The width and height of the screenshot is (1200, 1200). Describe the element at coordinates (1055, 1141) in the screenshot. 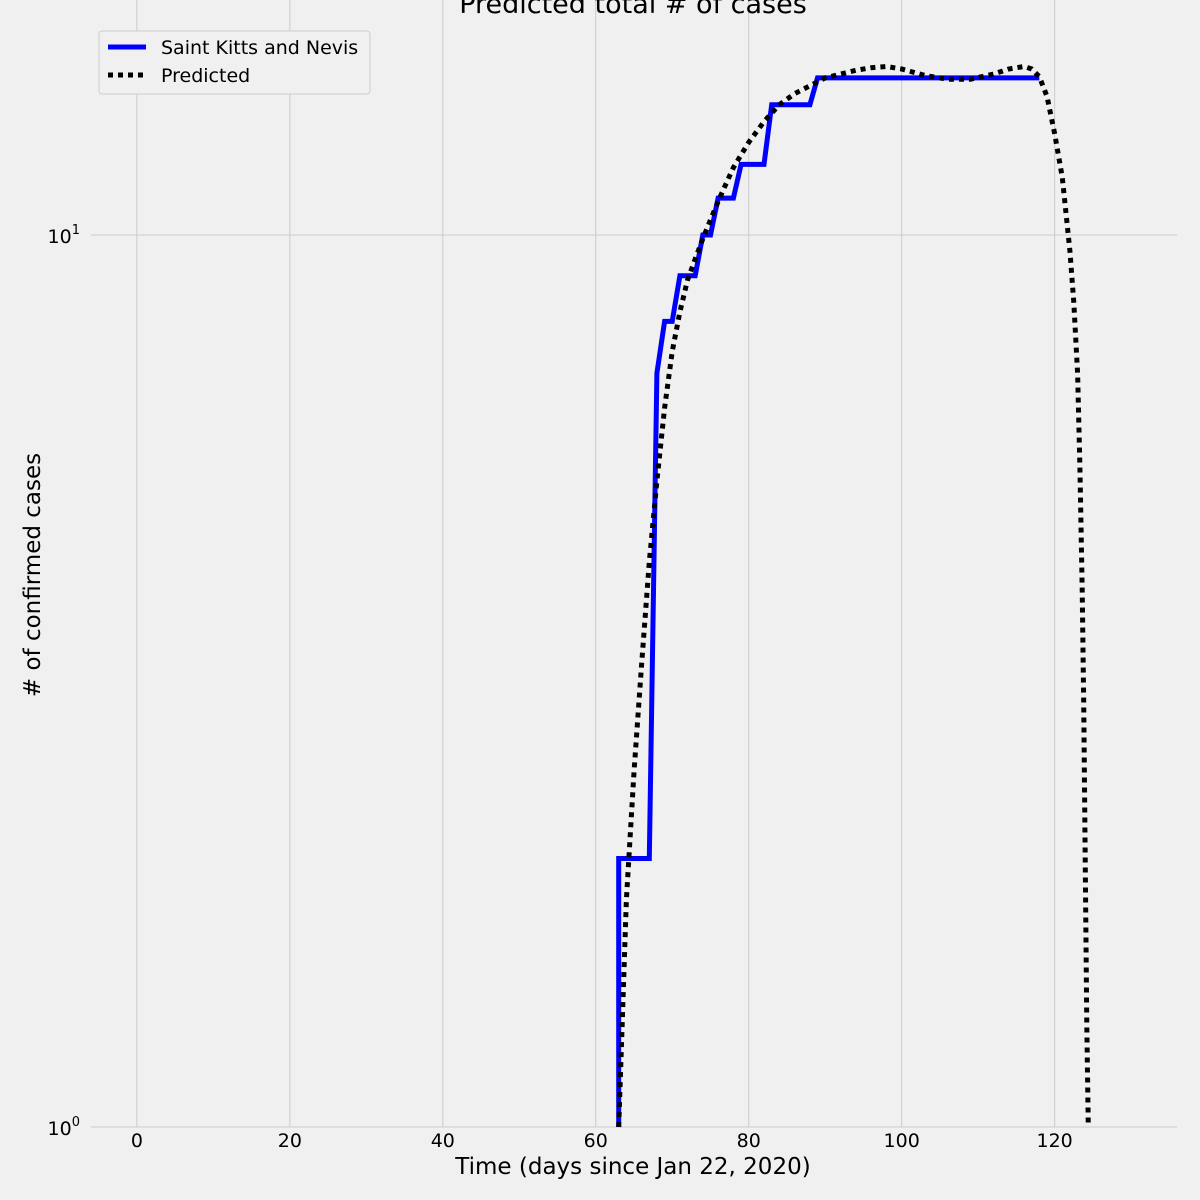

I see `x-tick-label-120: 120` at that location.